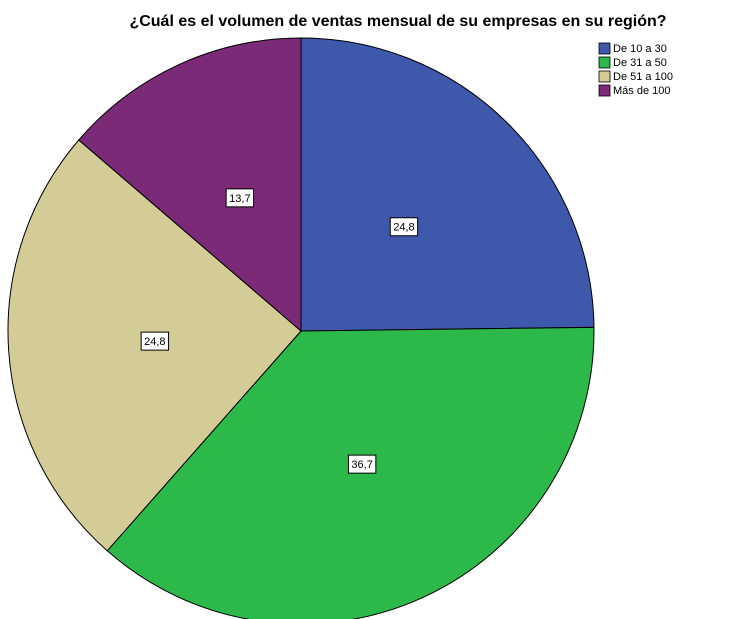  I want to click on legend-label: De 10 a 30, so click(640, 49).